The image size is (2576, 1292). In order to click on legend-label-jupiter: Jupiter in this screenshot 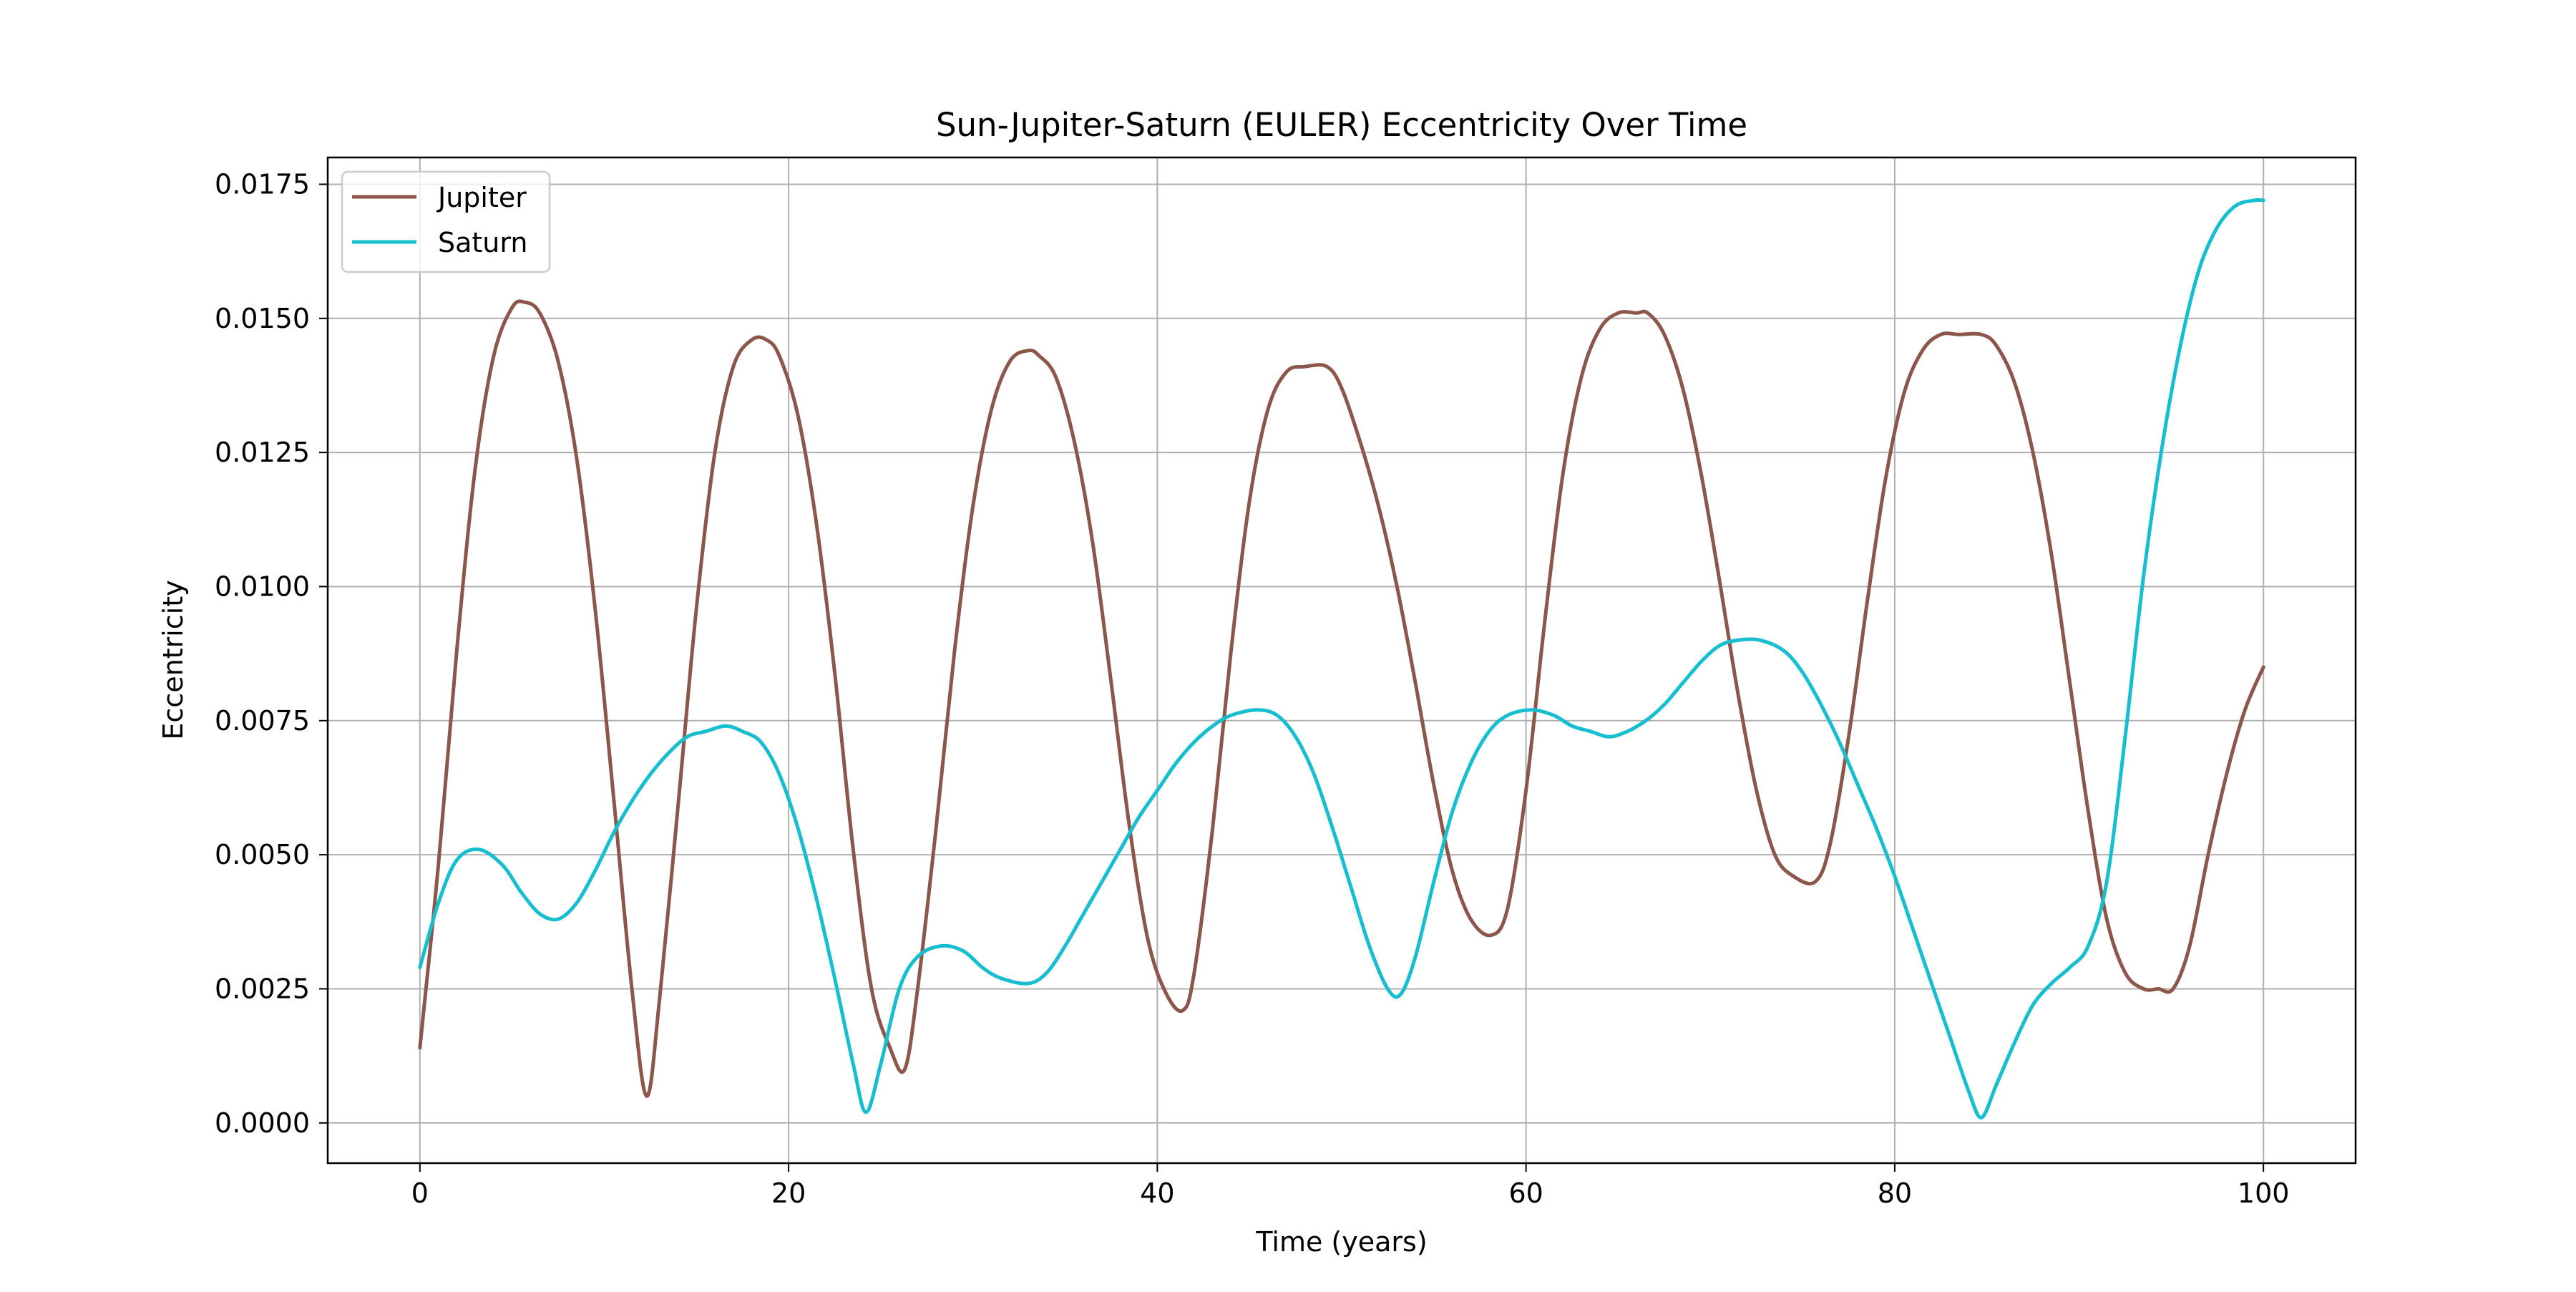, I will do `click(481, 197)`.